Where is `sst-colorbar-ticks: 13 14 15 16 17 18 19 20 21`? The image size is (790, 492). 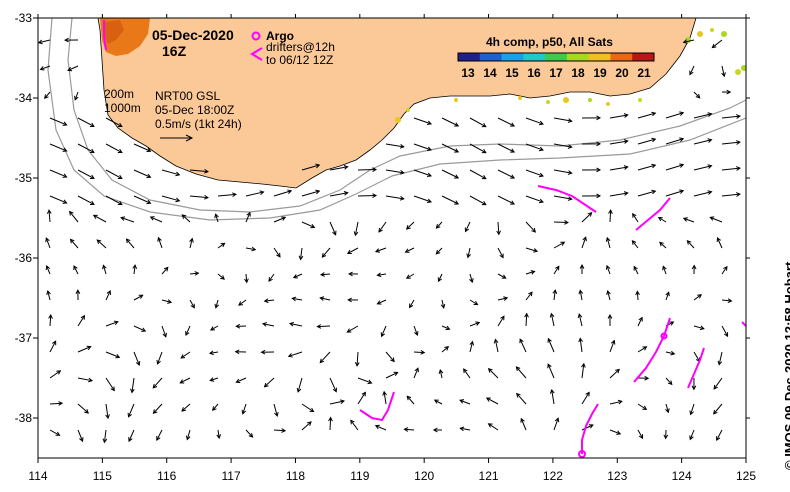 sst-colorbar-ticks: 13 14 15 16 17 18 19 20 21 is located at coordinates (556, 73).